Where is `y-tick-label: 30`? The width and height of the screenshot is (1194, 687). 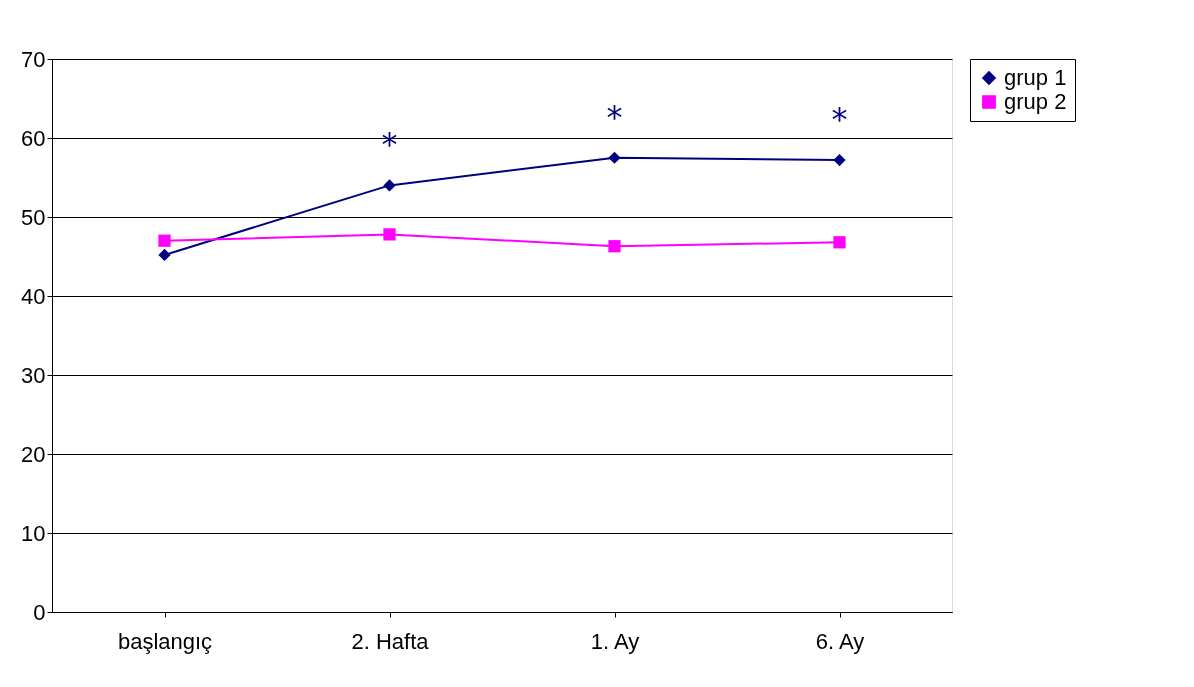
y-tick-label: 30 is located at coordinates (33, 375).